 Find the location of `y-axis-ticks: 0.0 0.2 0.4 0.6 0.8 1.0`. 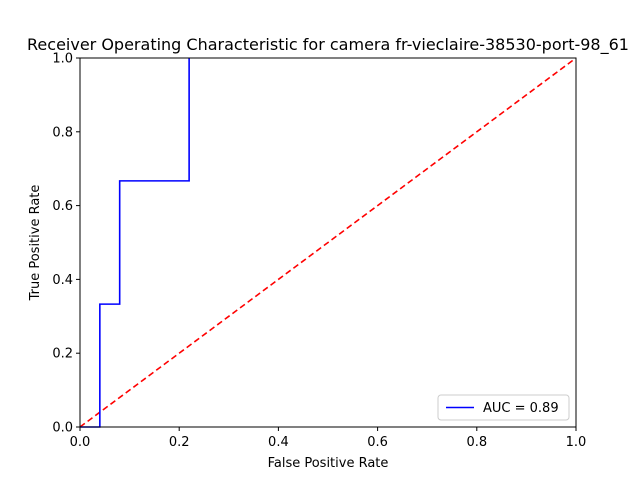

y-axis-ticks: 0.0 0.2 0.4 0.6 0.8 1.0 is located at coordinates (66, 244).